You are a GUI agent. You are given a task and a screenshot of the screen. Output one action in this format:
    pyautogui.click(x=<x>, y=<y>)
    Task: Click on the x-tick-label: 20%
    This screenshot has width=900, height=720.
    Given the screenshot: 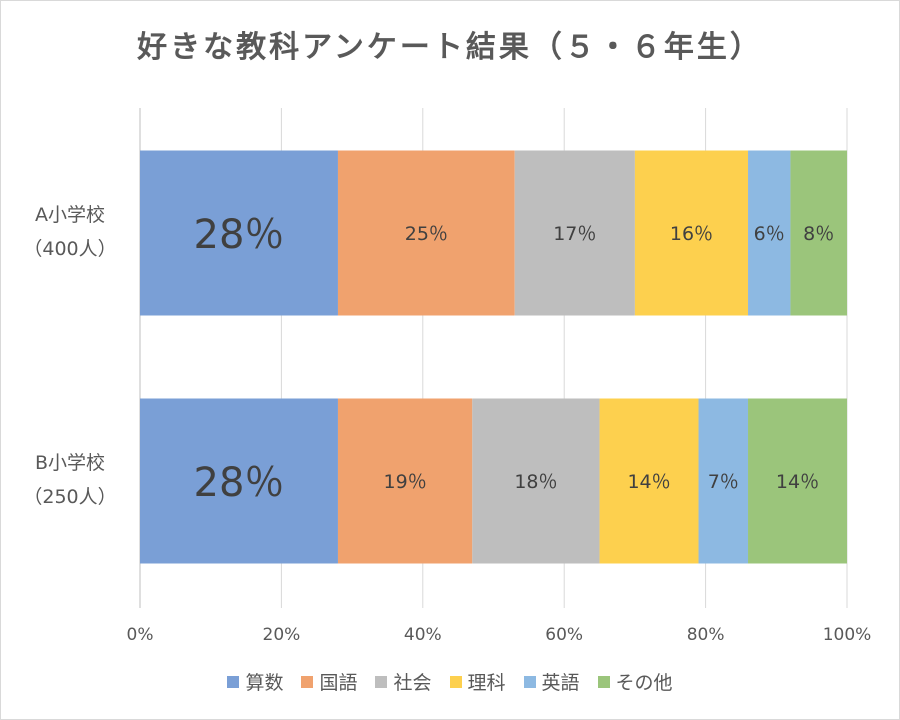 What is the action you would take?
    pyautogui.click(x=282, y=635)
    